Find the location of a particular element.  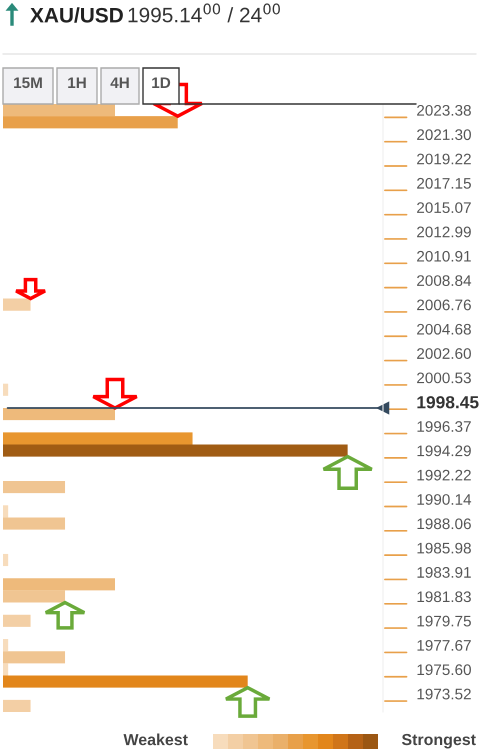

y-tick-label: 1996.37 is located at coordinates (444, 426).